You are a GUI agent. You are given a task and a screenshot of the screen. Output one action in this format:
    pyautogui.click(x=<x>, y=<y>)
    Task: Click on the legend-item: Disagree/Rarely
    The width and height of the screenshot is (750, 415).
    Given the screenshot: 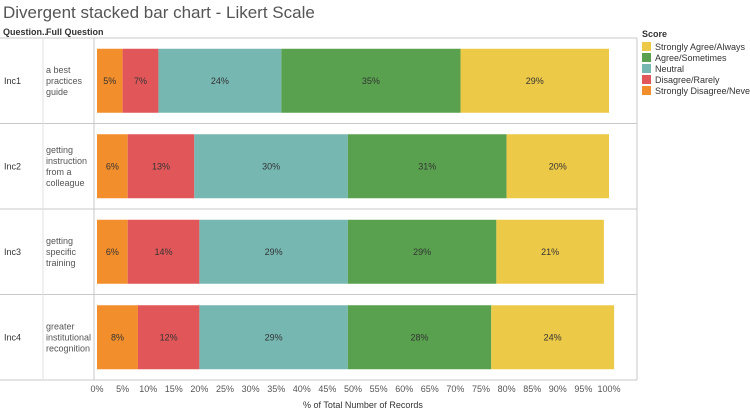 What is the action you would take?
    pyautogui.click(x=696, y=79)
    